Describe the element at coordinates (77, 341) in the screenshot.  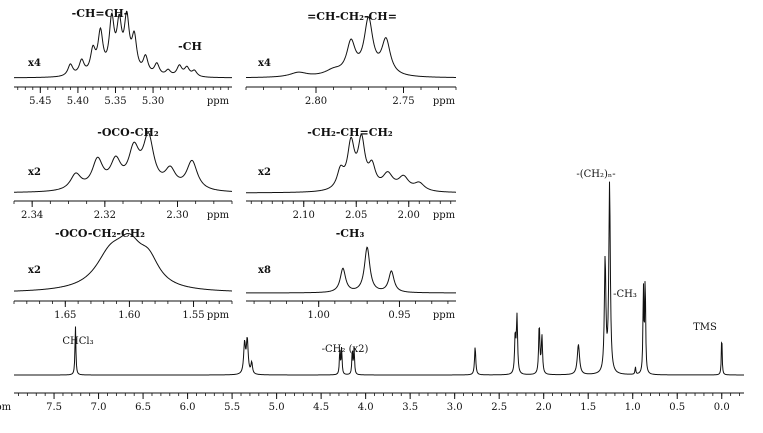
I see `peak-annotation: CHCl₃` at that location.